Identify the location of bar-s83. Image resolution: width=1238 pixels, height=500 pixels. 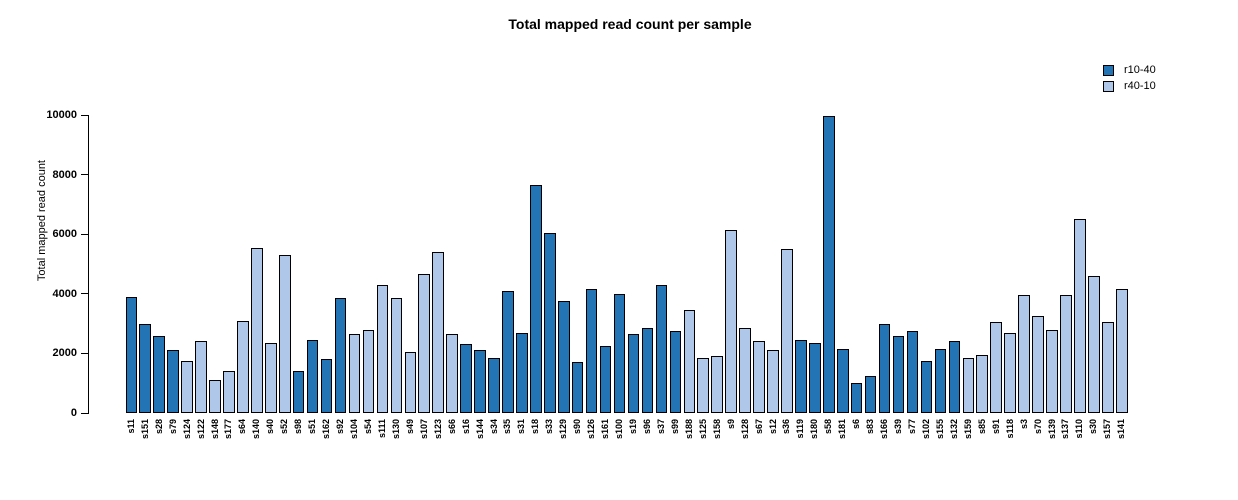
(870, 394).